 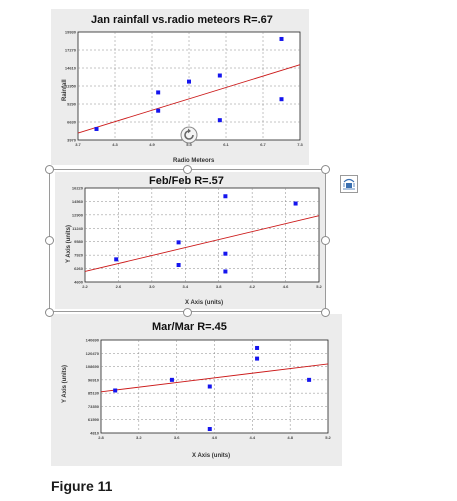 I want to click on layout-options-icon, so click(x=349, y=184).